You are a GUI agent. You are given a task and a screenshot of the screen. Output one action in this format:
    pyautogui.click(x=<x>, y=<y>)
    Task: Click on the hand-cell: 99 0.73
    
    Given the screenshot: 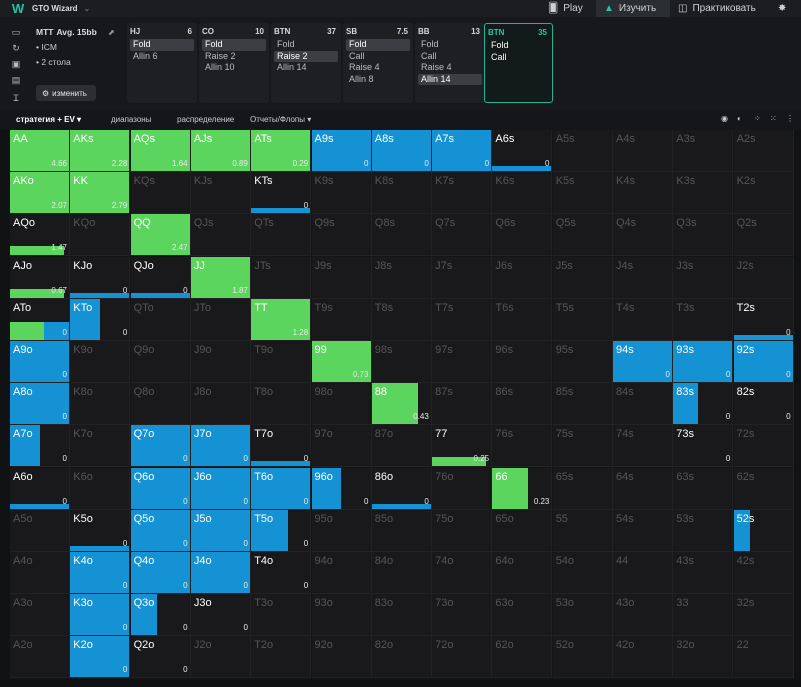 What is the action you would take?
    pyautogui.click(x=341, y=362)
    